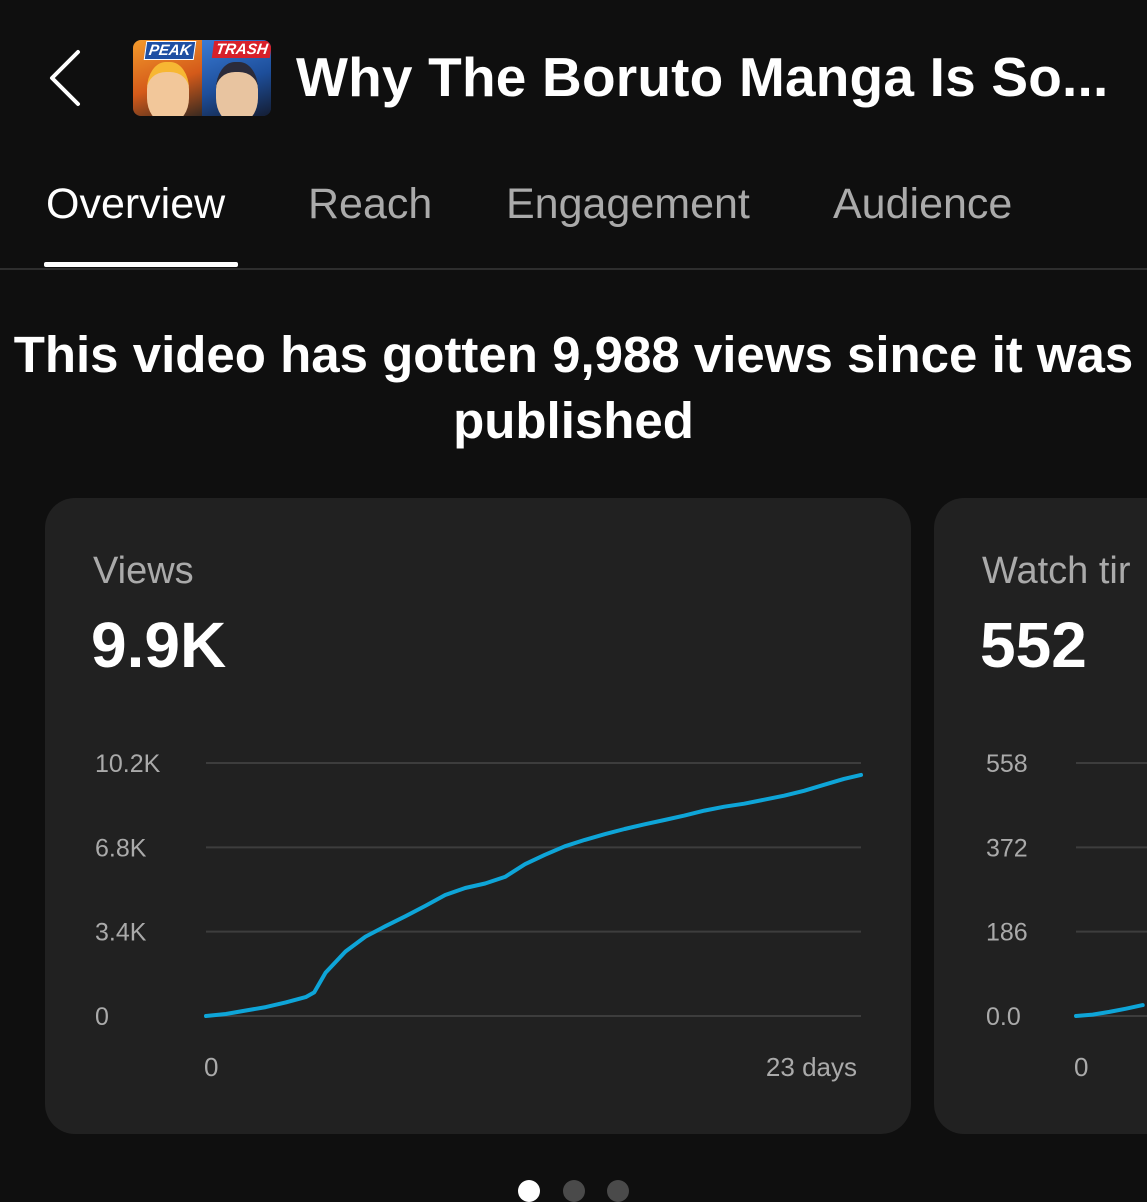 The height and width of the screenshot is (1202, 1147). I want to click on thumbnail-tag-trash: TRASH, so click(241, 49).